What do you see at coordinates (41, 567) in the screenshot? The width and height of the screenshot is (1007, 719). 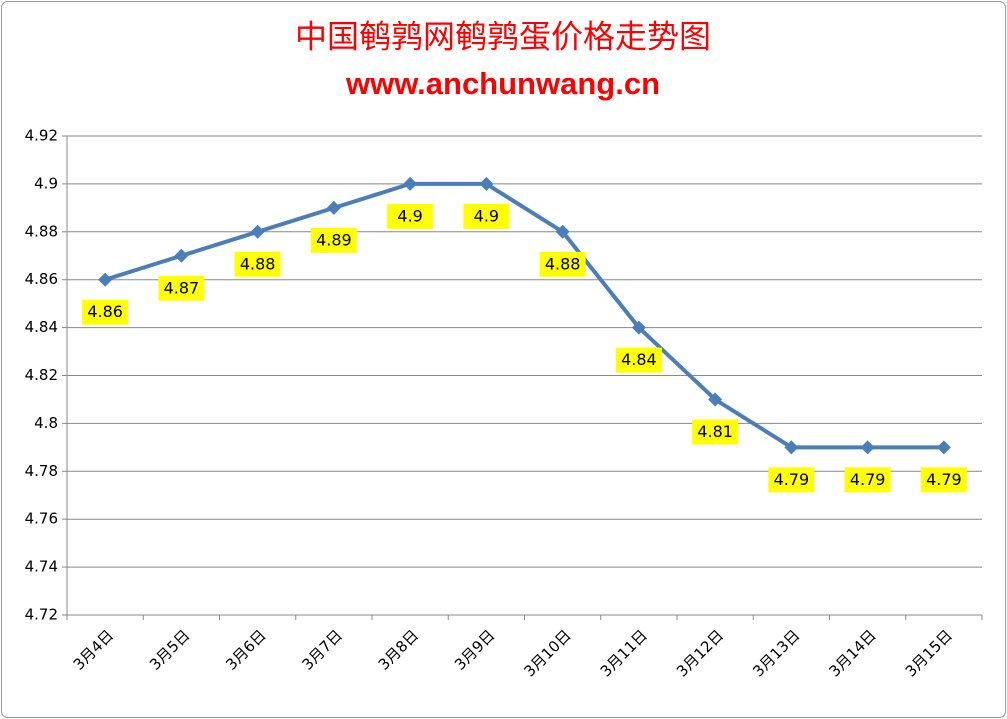 I see `y-tick-label: 4.74` at bounding box center [41, 567].